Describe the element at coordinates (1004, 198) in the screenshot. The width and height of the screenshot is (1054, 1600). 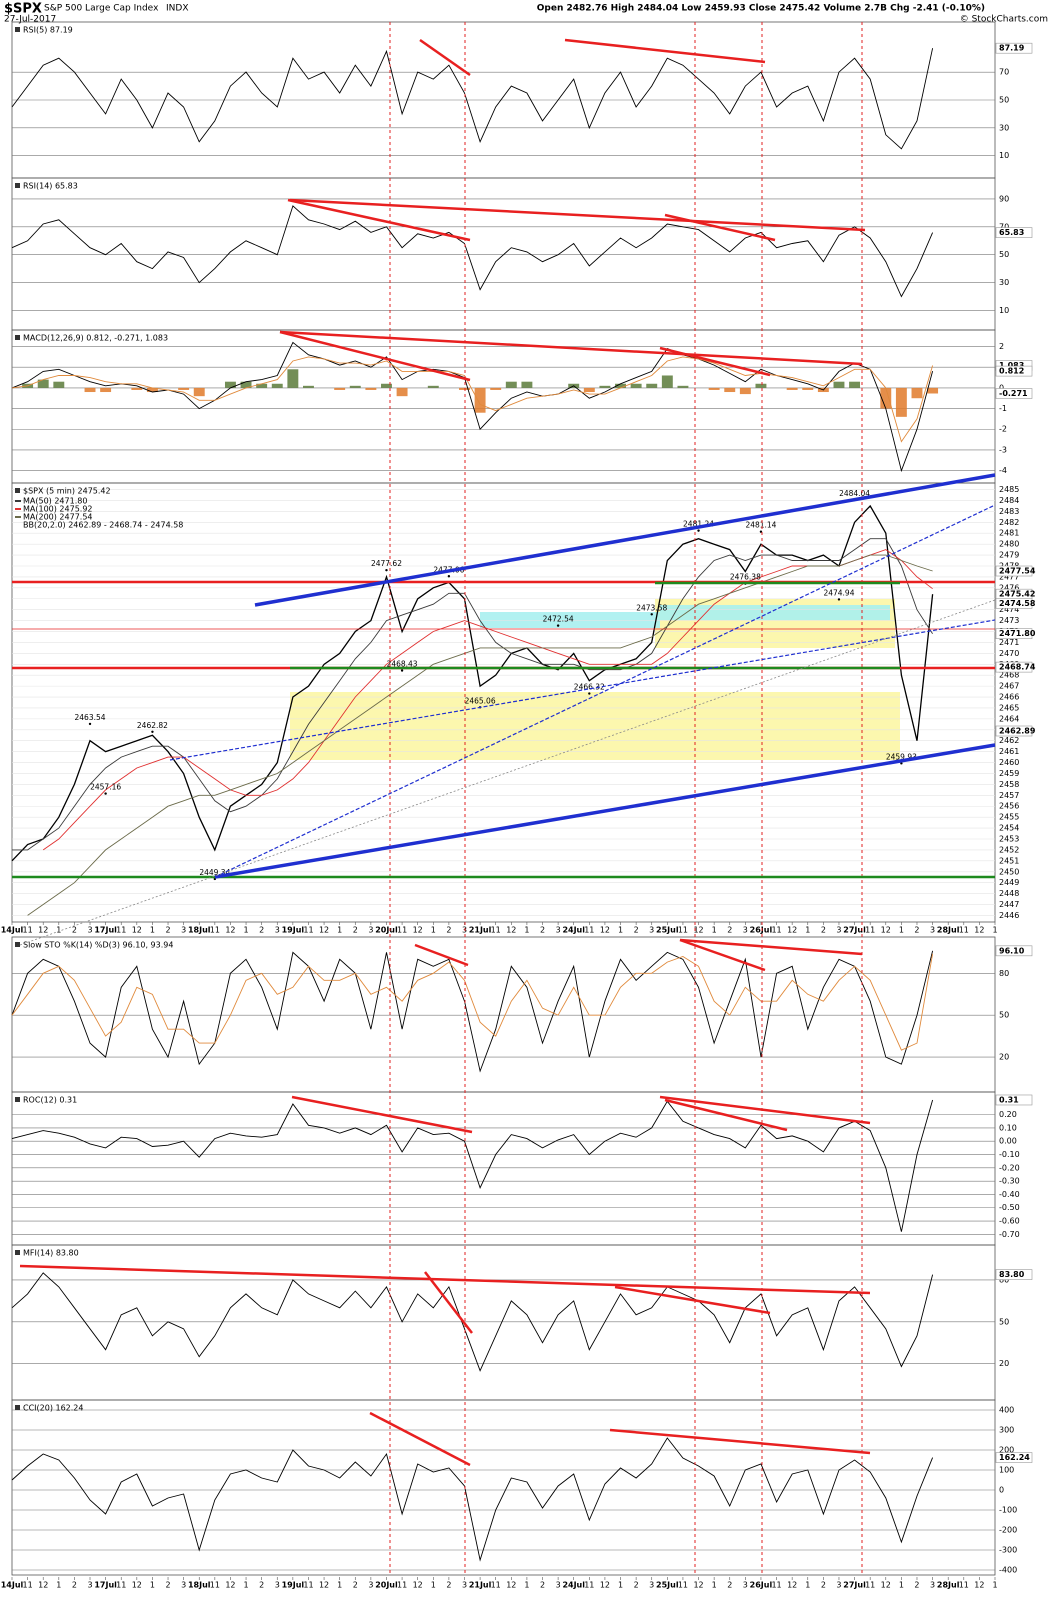
I see `y-tick-label: 90` at that location.